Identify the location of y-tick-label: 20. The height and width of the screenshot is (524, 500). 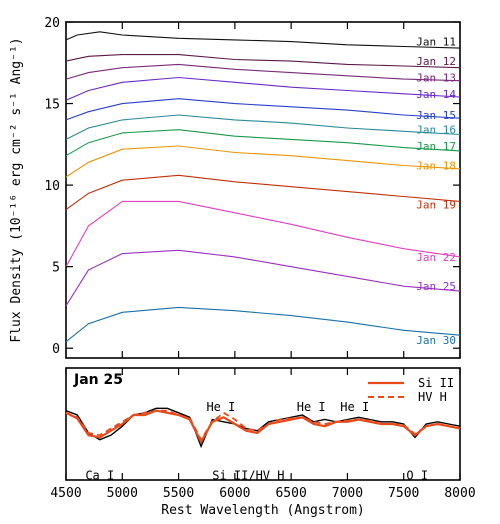
(52, 23).